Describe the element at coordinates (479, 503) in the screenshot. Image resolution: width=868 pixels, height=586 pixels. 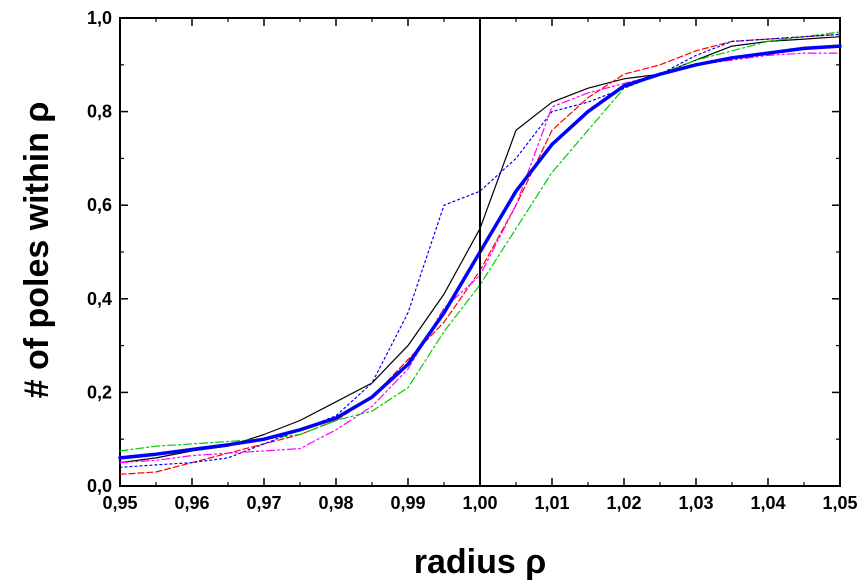
I see `x-tick-label: 1,00` at that location.